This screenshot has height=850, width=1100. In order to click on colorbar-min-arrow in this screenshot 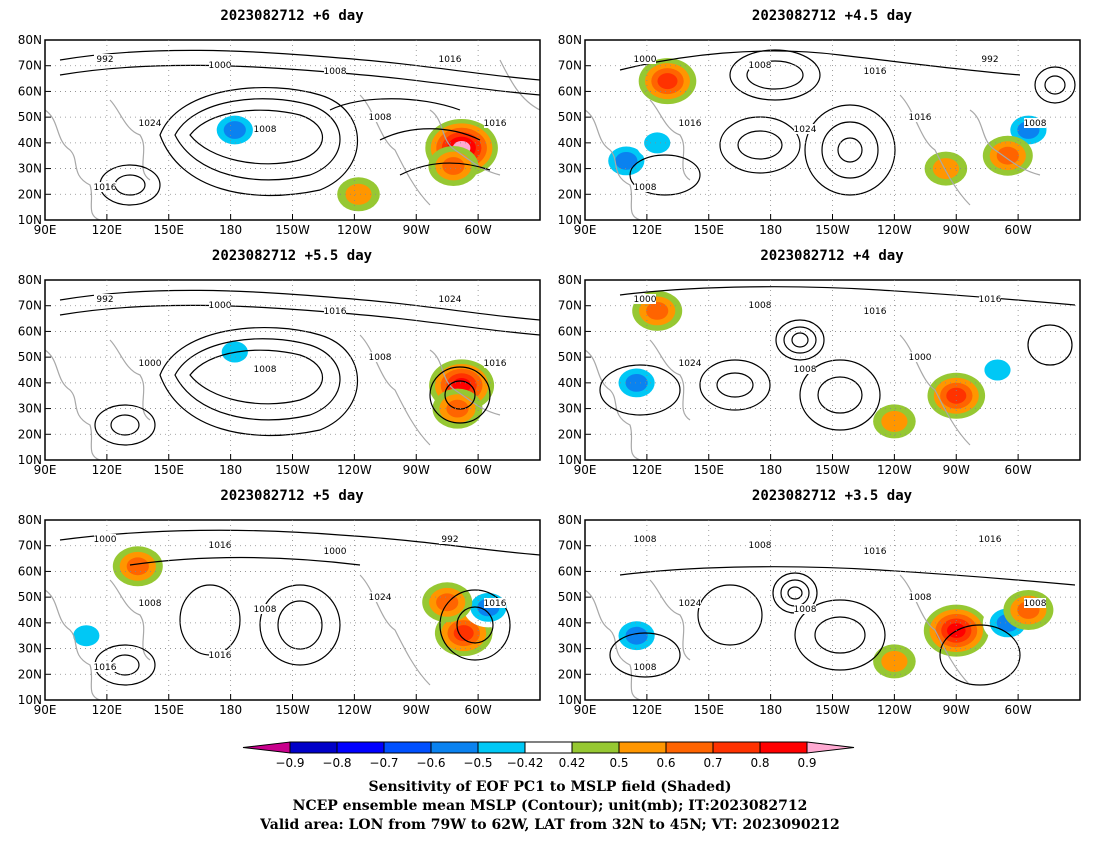, I will do `click(266, 747)`.